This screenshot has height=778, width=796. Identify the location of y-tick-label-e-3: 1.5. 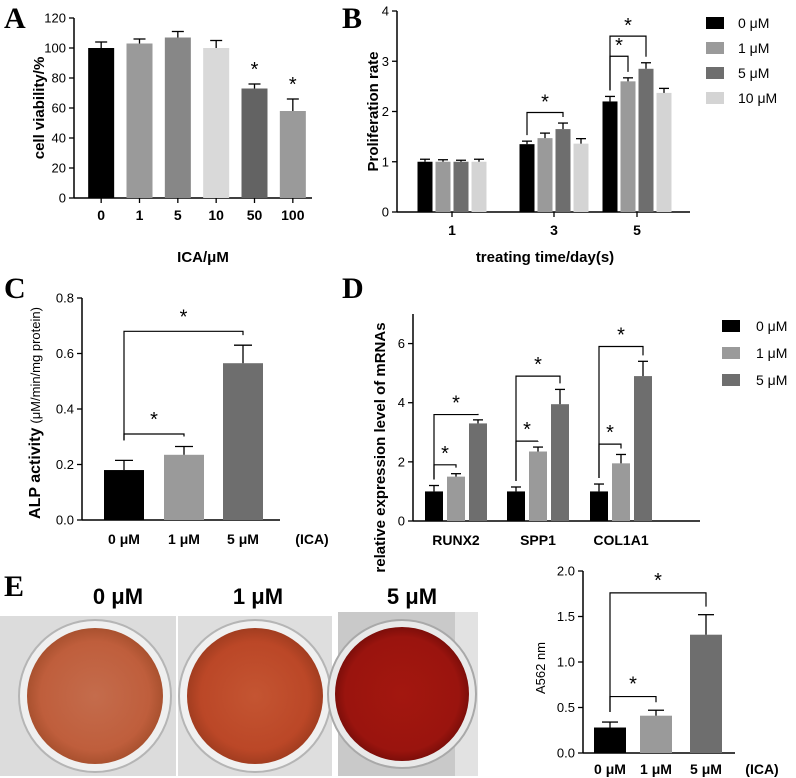
(566, 616).